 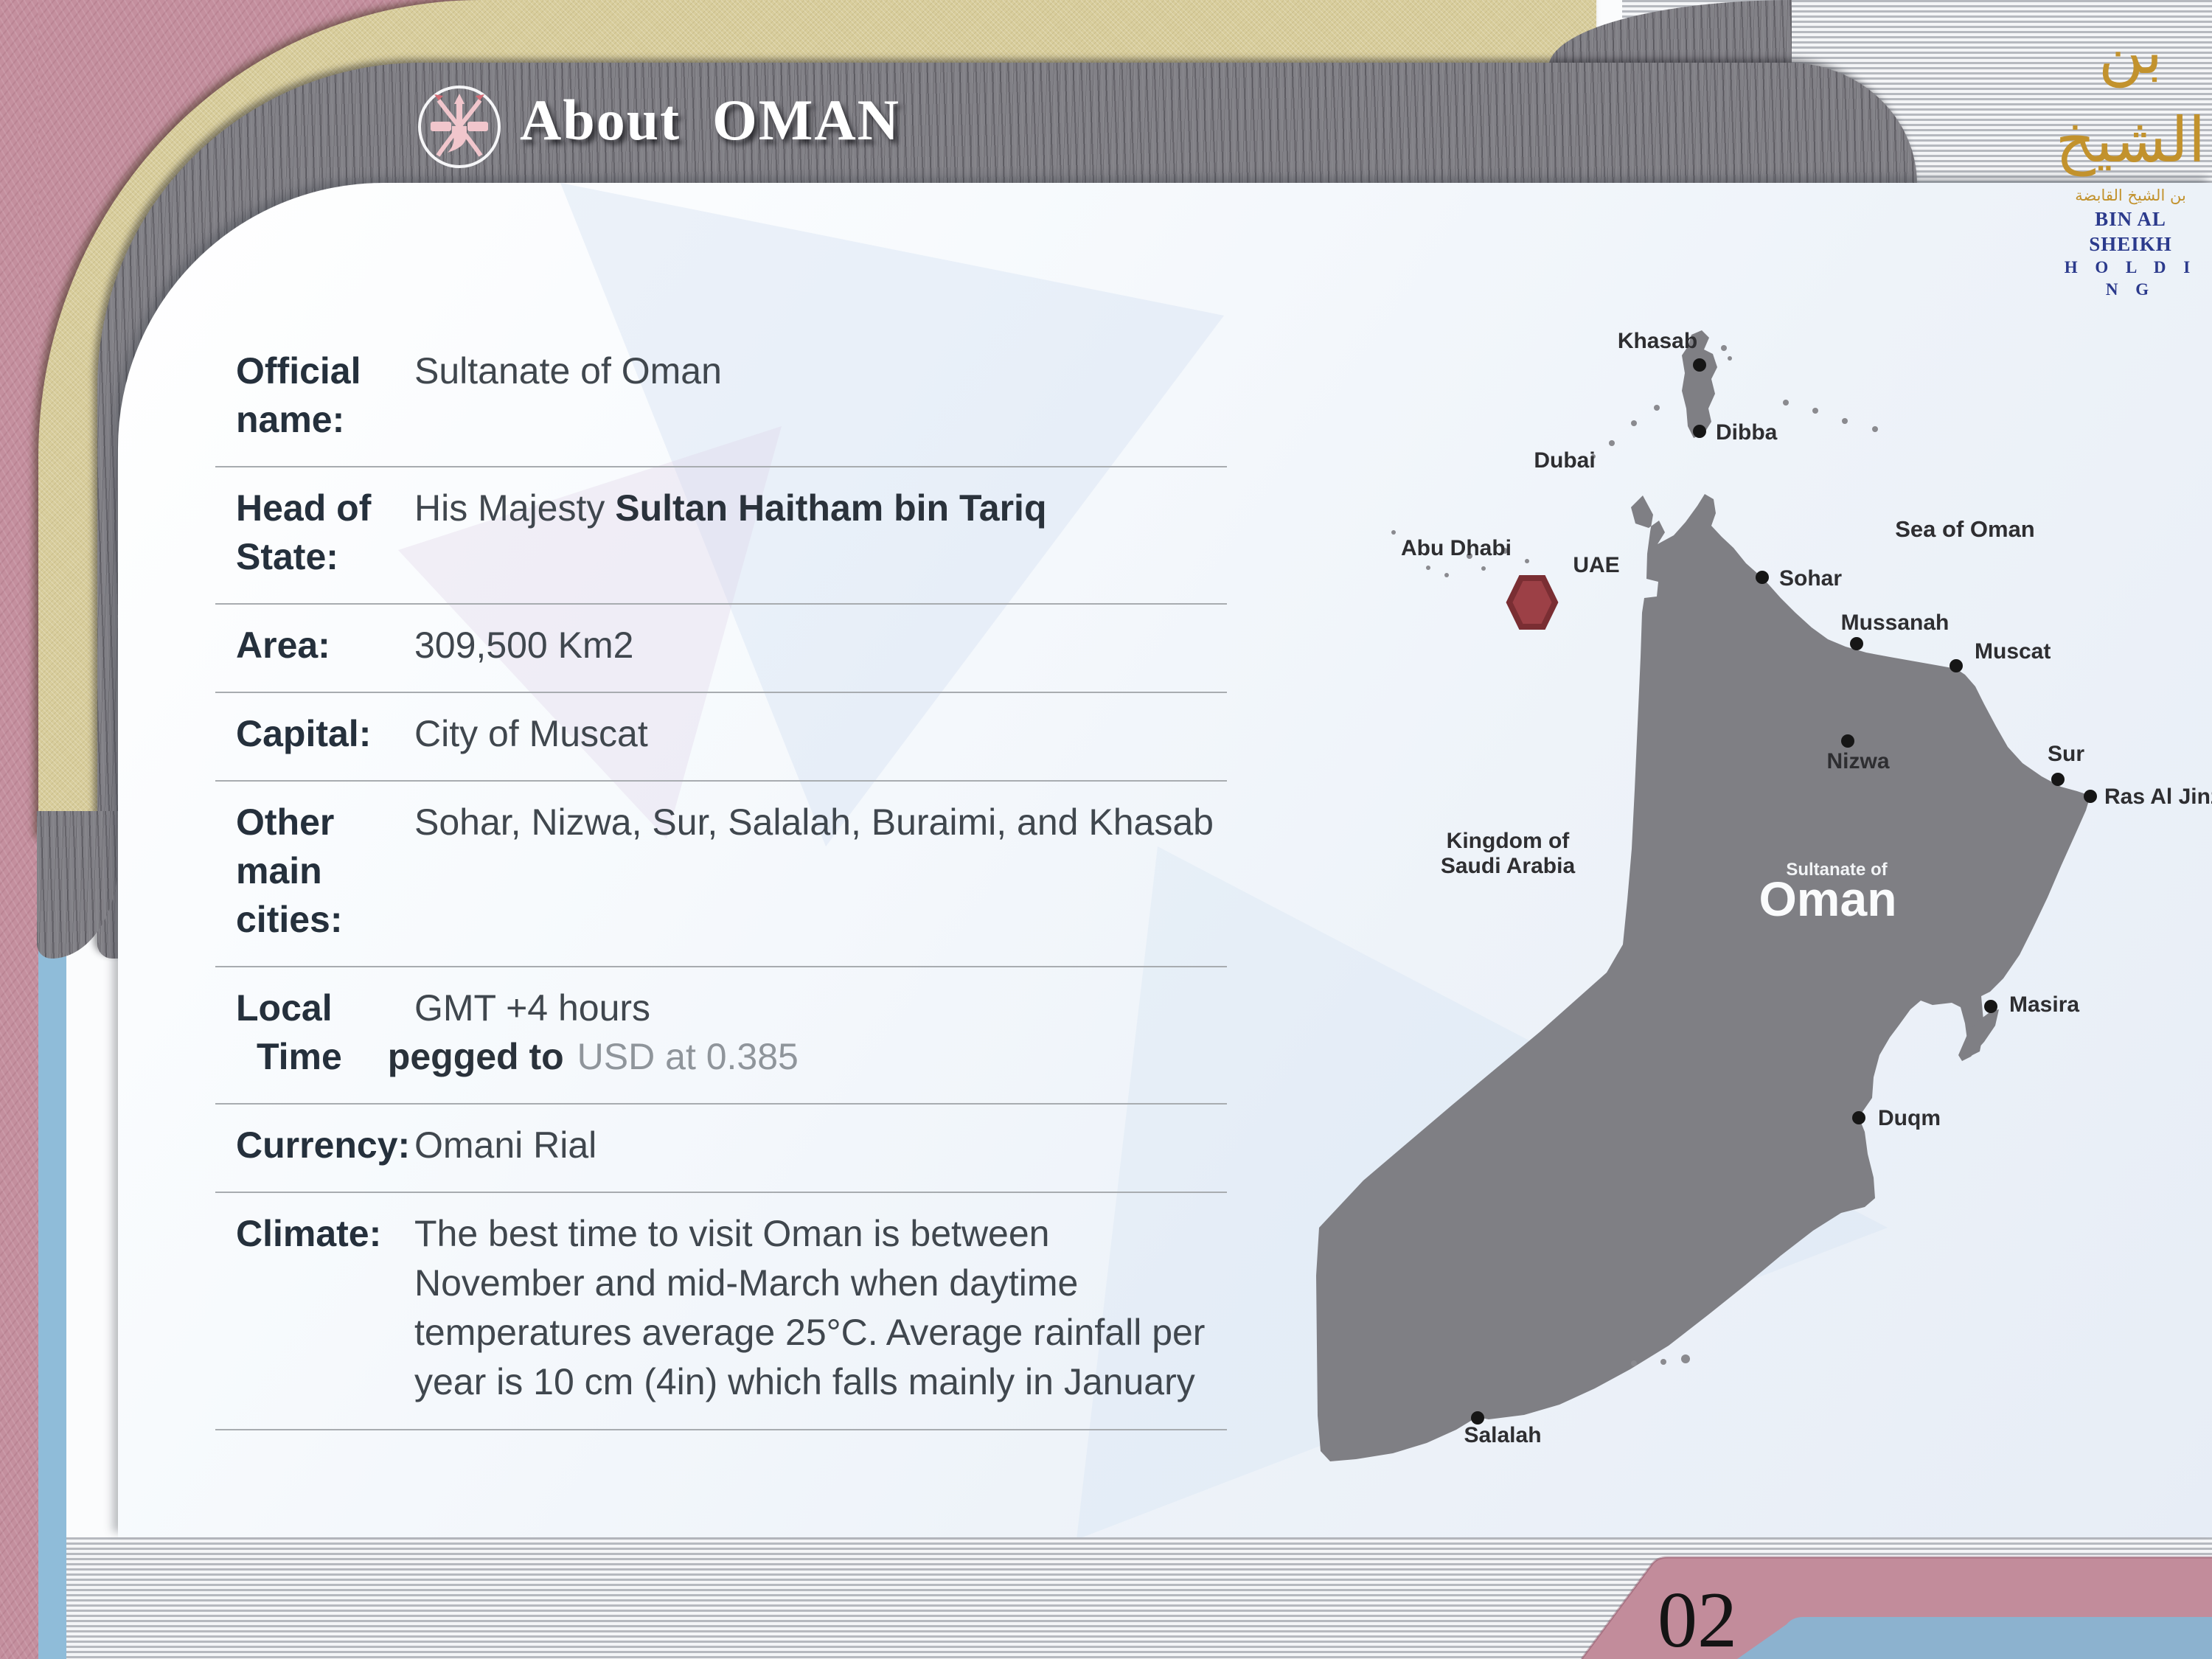 I want to click on city-label-muscat: Muscat, so click(x=2013, y=651).